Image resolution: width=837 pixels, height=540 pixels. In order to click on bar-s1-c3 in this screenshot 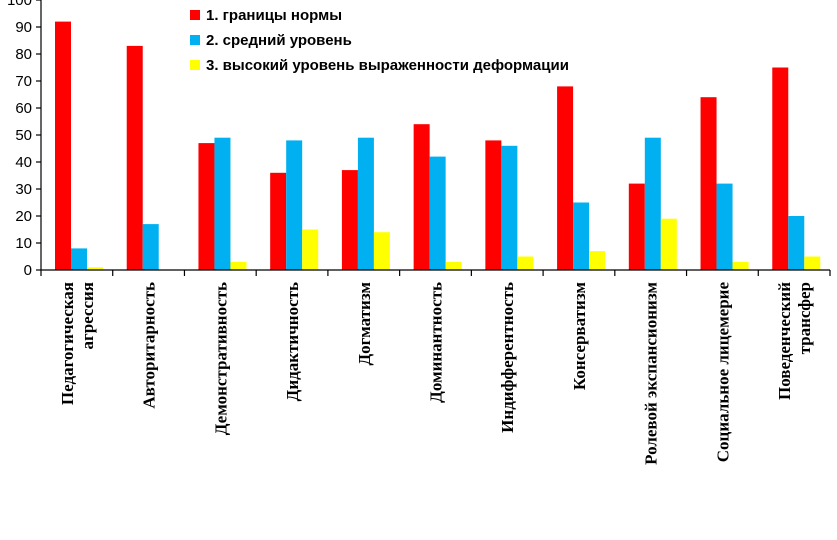, I will do `click(206, 206)`.